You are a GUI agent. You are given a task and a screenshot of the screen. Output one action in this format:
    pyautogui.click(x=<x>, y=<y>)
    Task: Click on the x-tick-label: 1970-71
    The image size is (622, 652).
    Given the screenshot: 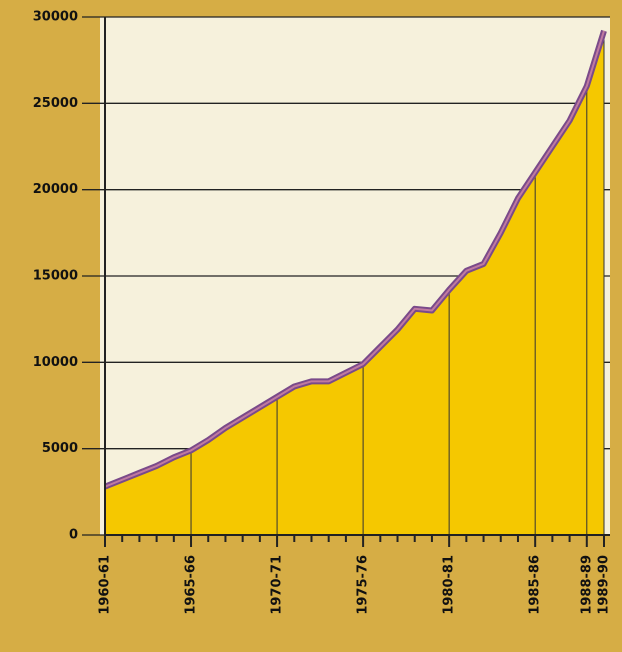 What is the action you would take?
    pyautogui.click(x=277, y=585)
    